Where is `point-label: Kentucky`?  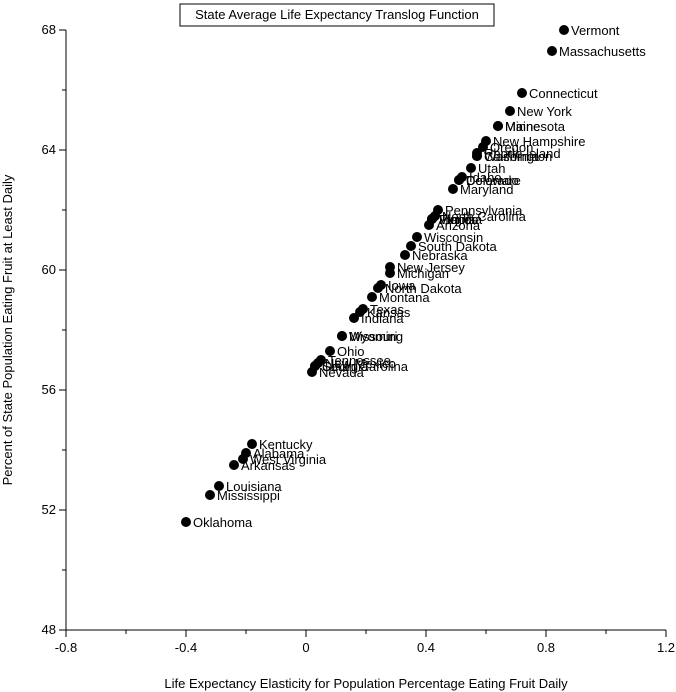
point-label: Kentucky is located at coordinates (286, 444).